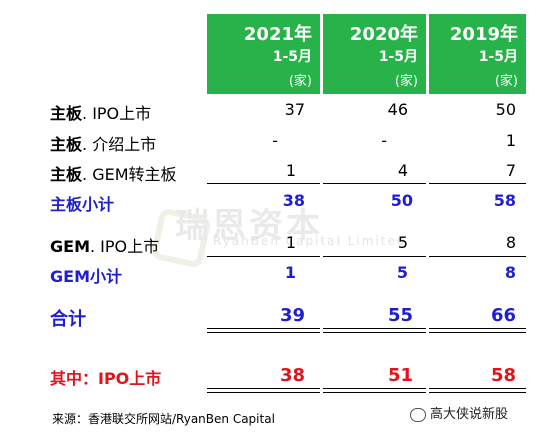  Describe the element at coordinates (105, 246) in the screenshot. I see `row-label: GEM. IPO上市` at that location.